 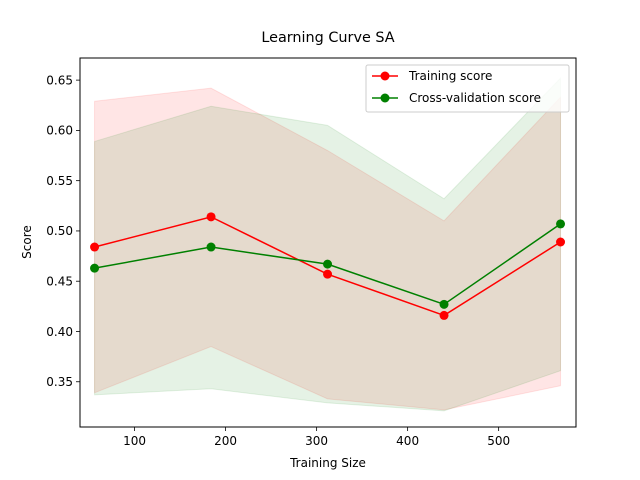 What do you see at coordinates (498, 441) in the screenshot?
I see `x-tick-label: 500` at bounding box center [498, 441].